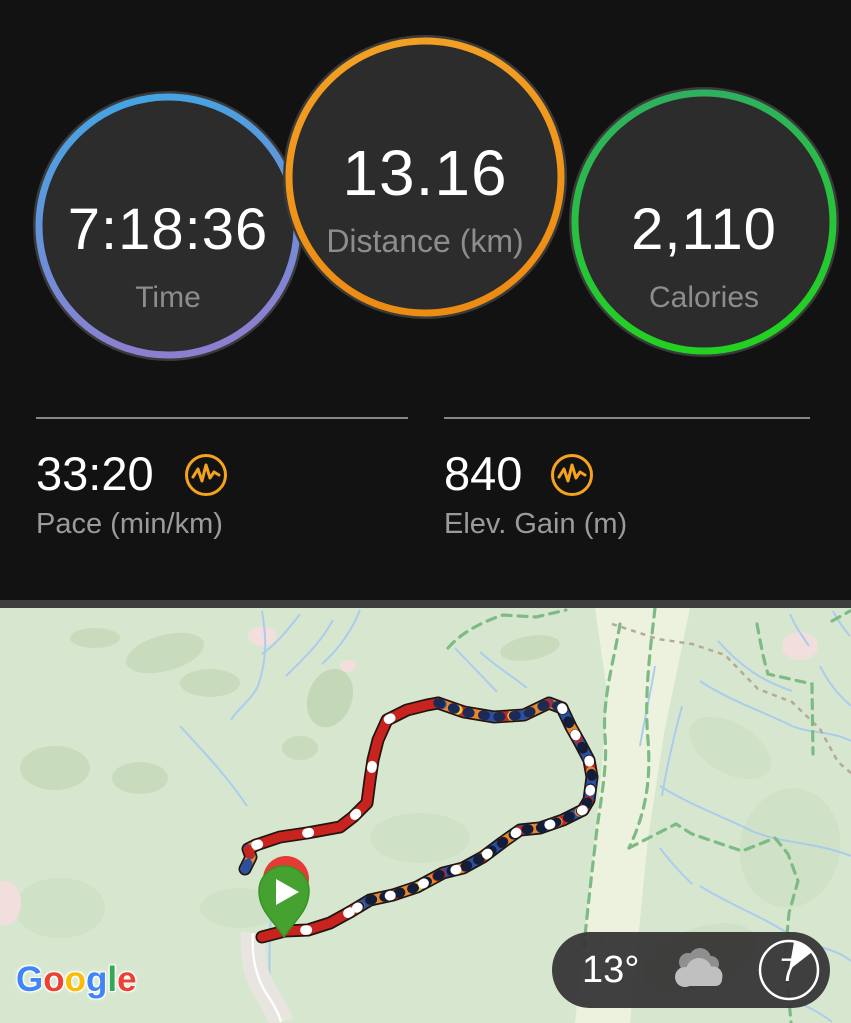 This screenshot has height=1023, width=851. Describe the element at coordinates (483, 473) in the screenshot. I see `elevation-value: 840` at that location.